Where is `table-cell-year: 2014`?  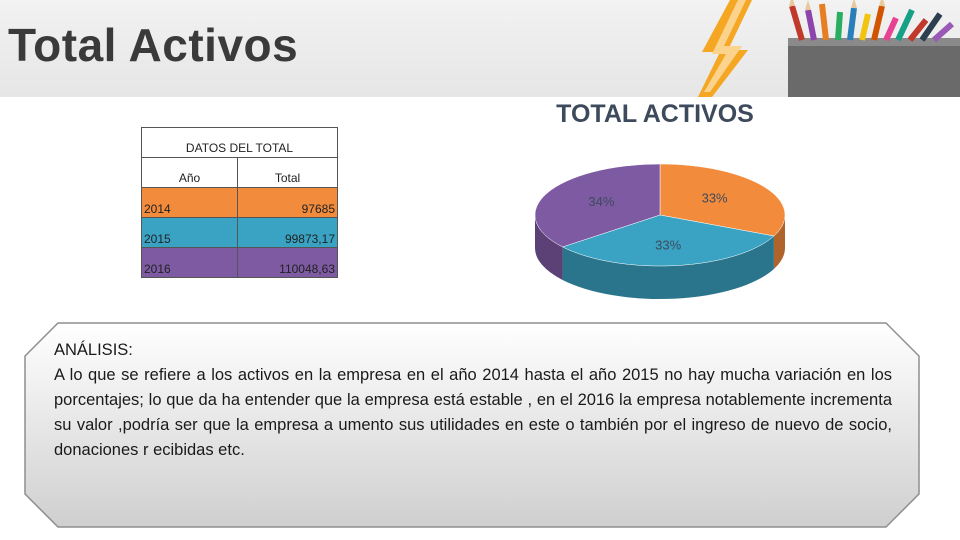
table-cell-year: 2014 is located at coordinates (189, 202).